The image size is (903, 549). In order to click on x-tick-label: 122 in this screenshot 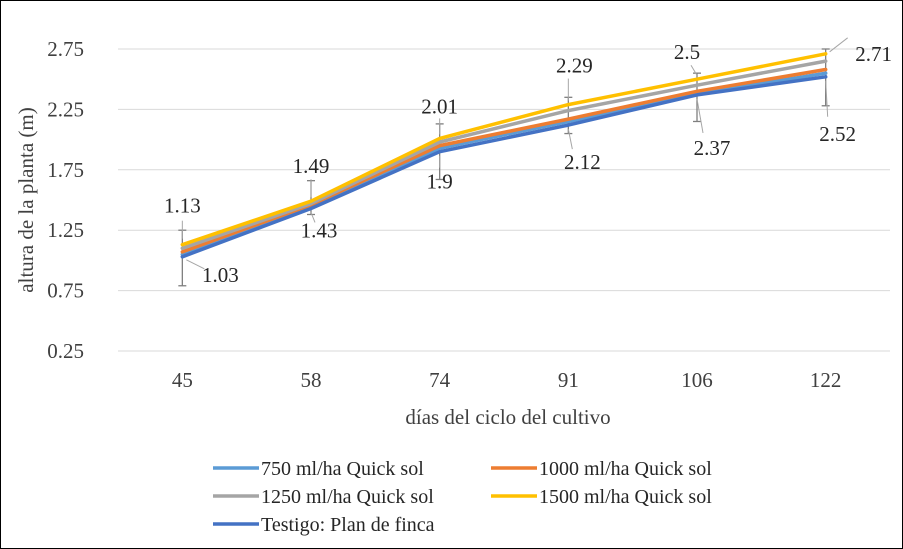, I will do `click(826, 380)`.